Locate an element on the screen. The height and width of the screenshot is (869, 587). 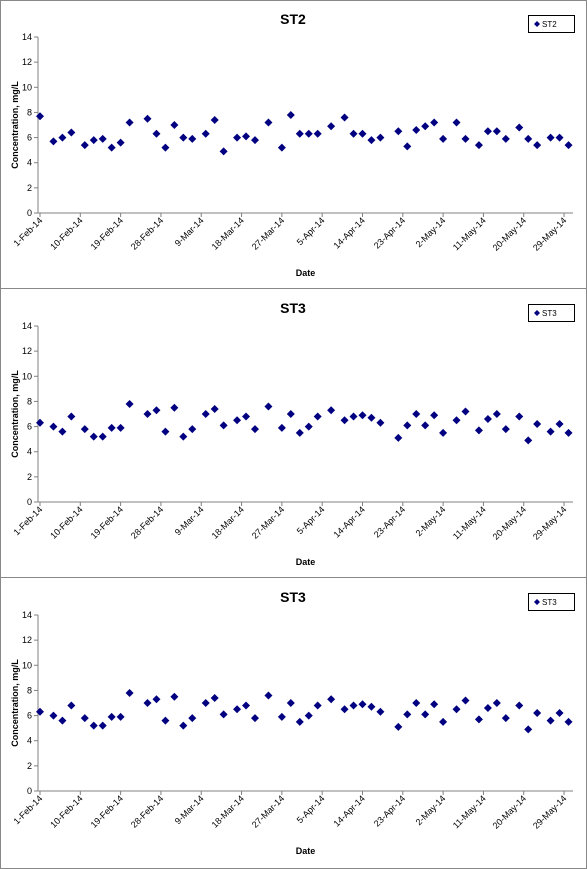
legend-label: ST3 is located at coordinates (549, 313).